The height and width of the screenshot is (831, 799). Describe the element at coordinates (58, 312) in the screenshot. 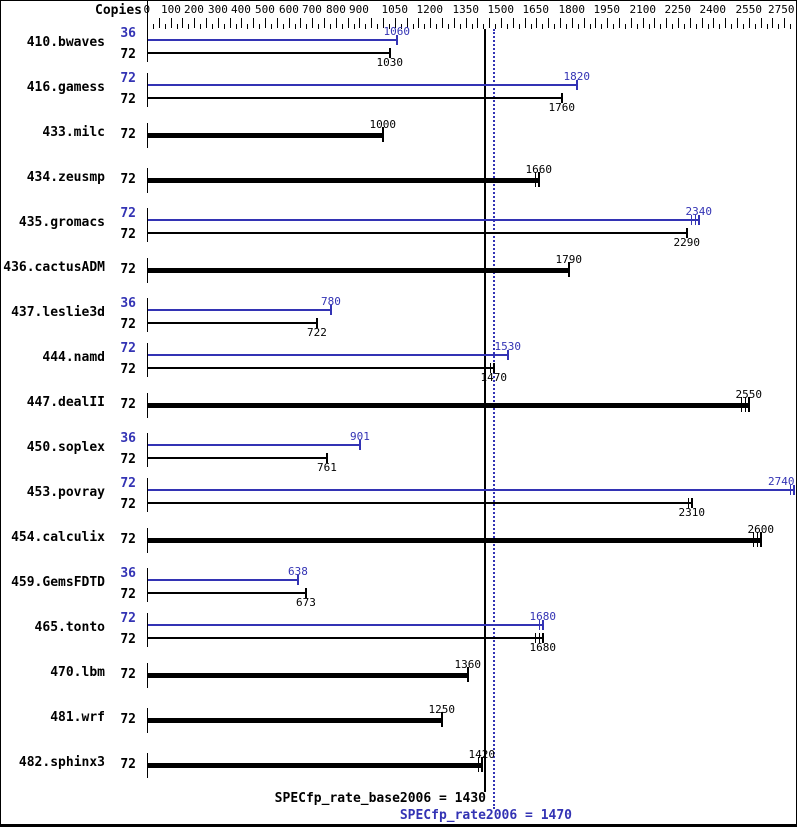

I see `benchmark-label: 437.leslie3d` at that location.